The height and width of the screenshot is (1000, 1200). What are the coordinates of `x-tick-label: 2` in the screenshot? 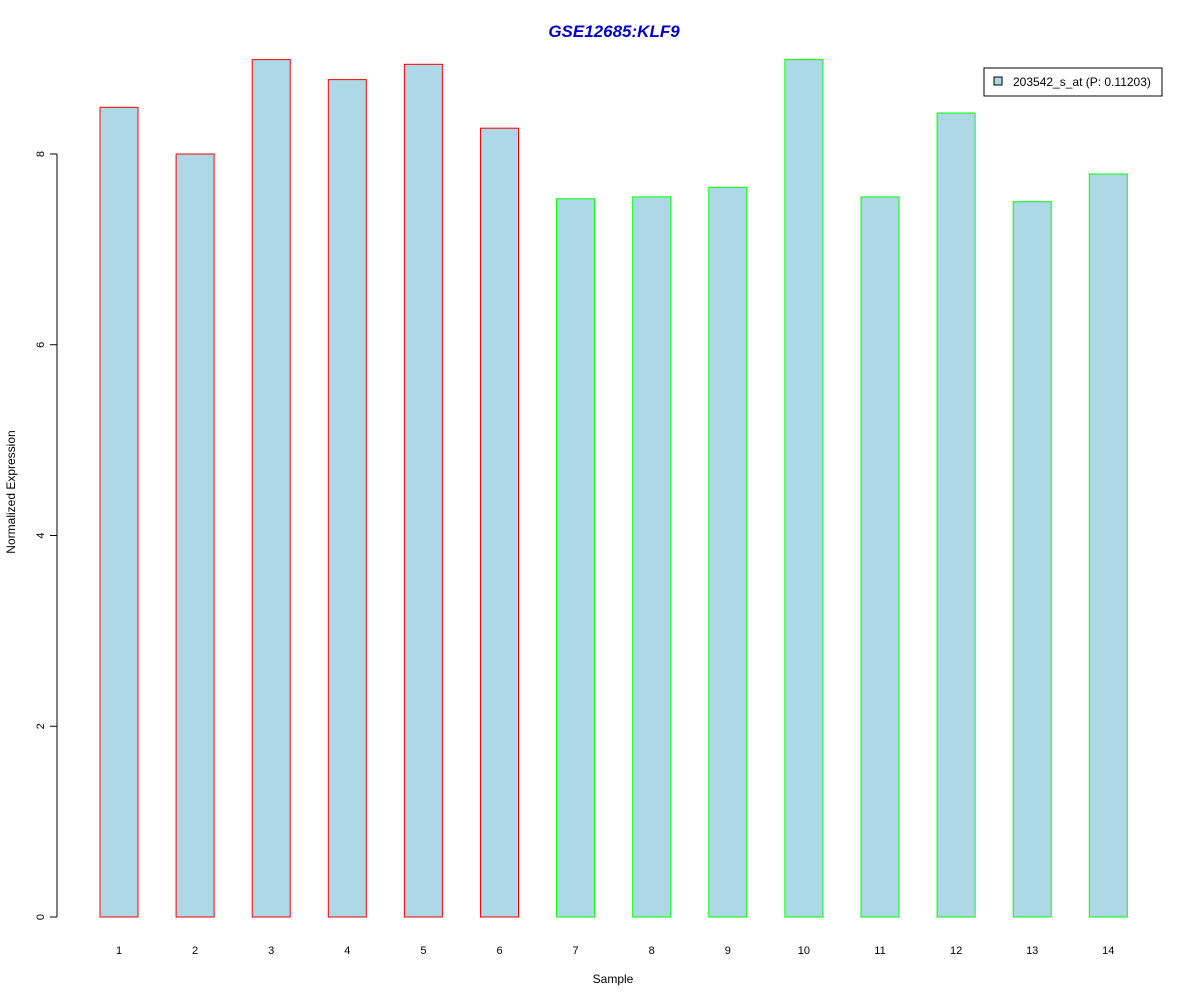 It's located at (195, 951).